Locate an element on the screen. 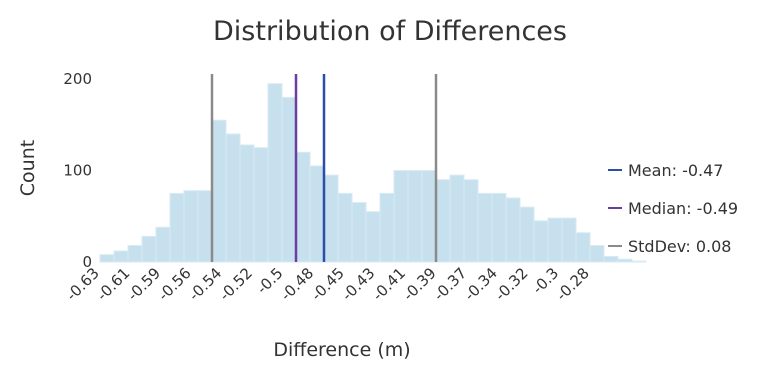 This screenshot has width=775, height=366. x-tick-label: -0.52 is located at coordinates (236, 284).